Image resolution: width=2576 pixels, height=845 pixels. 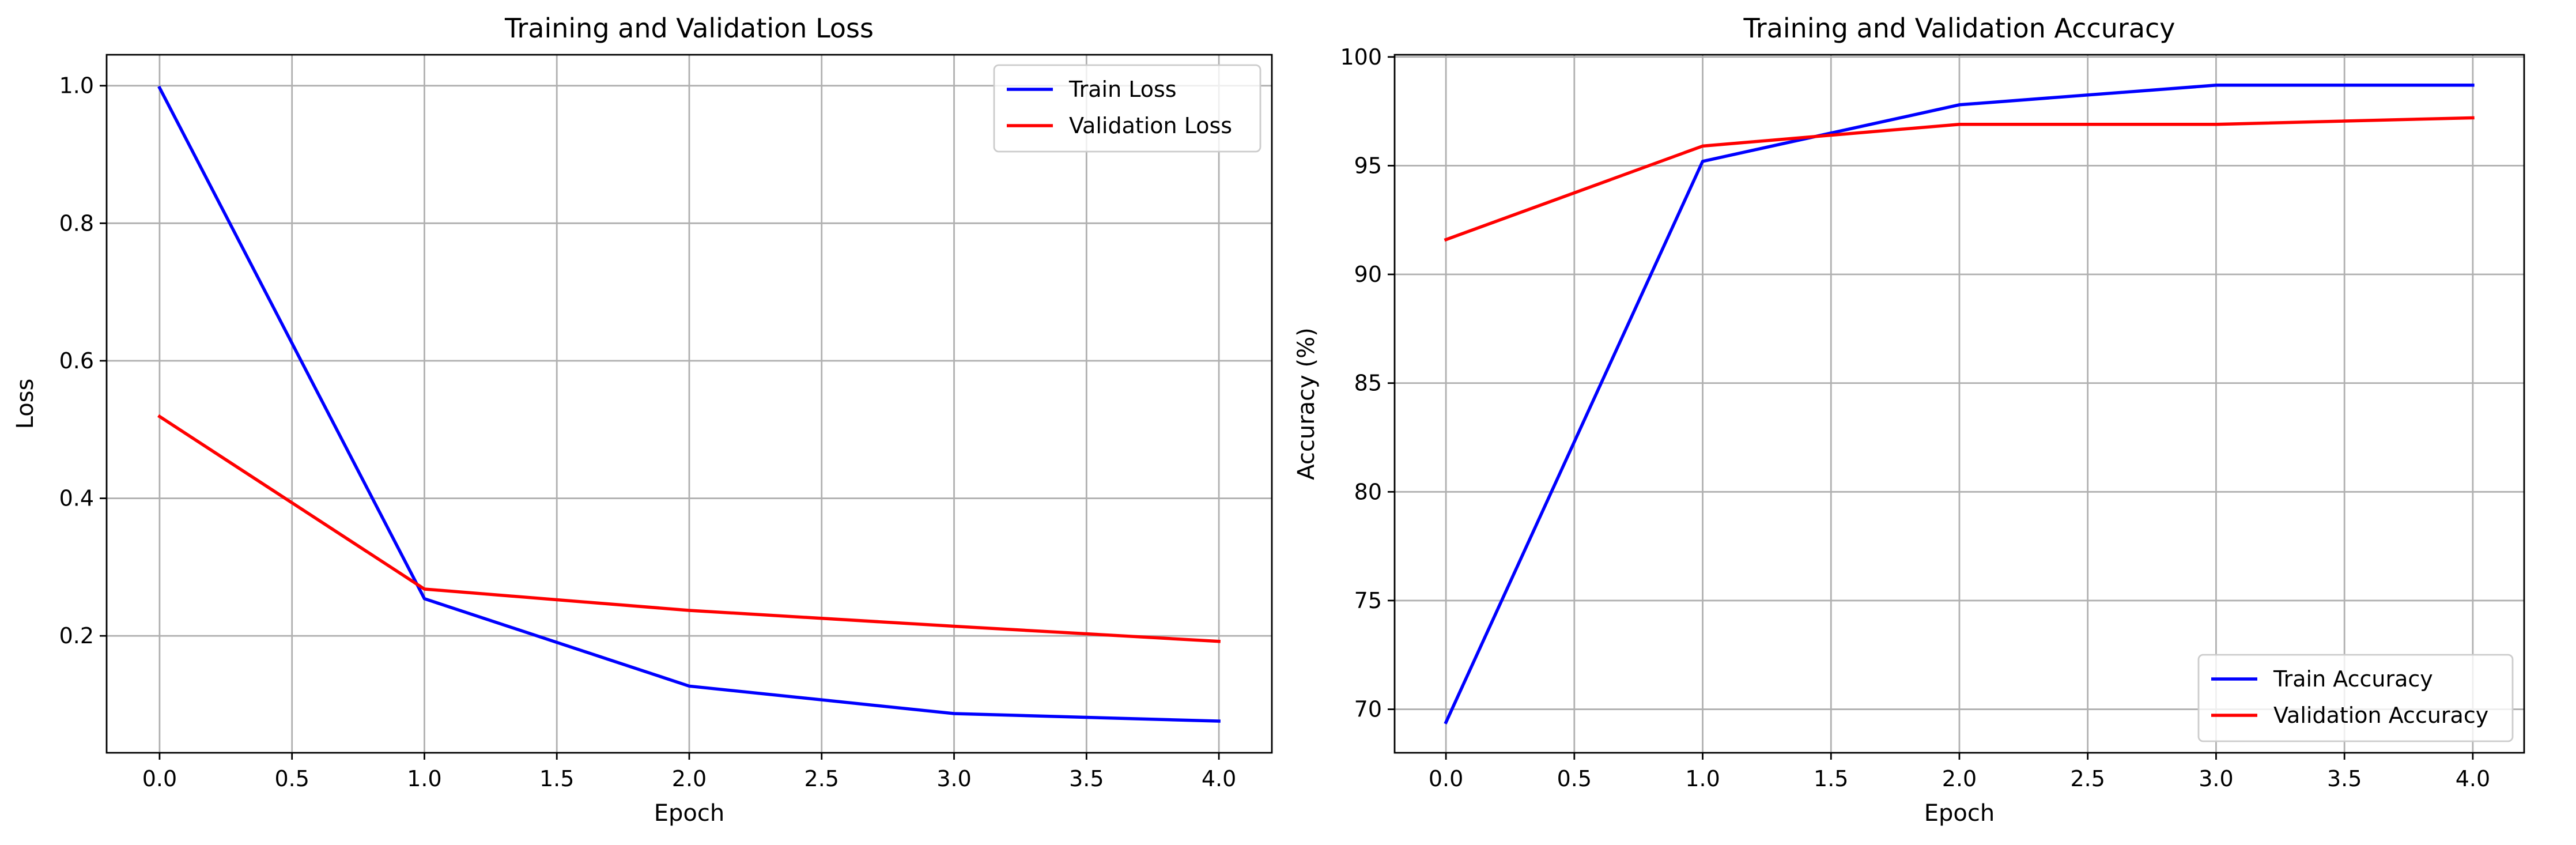 I want to click on y-tick-label: 1.0, so click(x=76, y=86).